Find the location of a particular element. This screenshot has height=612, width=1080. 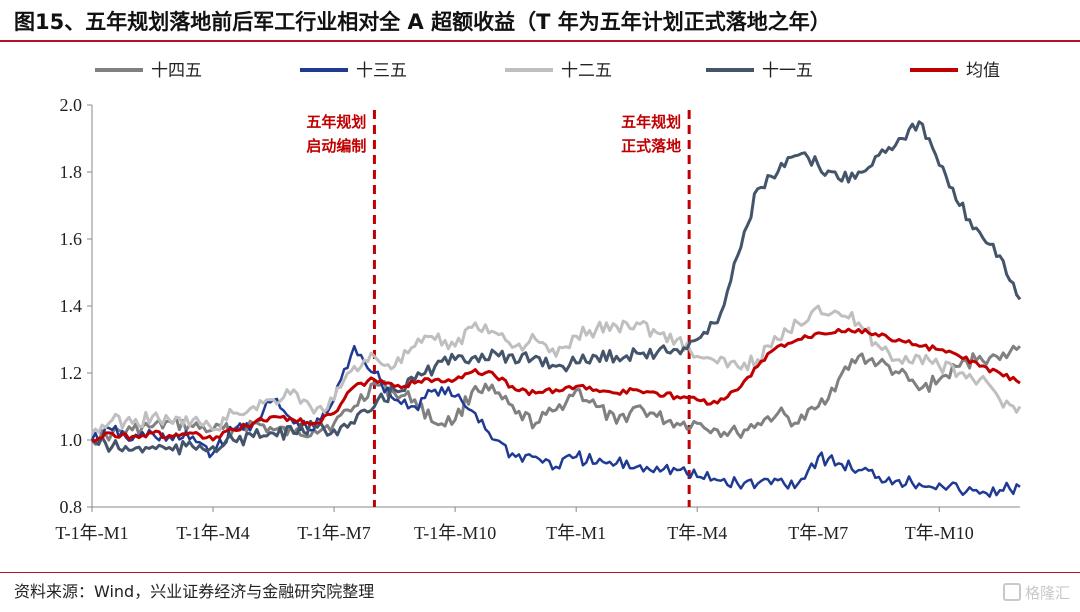

annotation-label: 启动编制 is located at coordinates (336, 146).